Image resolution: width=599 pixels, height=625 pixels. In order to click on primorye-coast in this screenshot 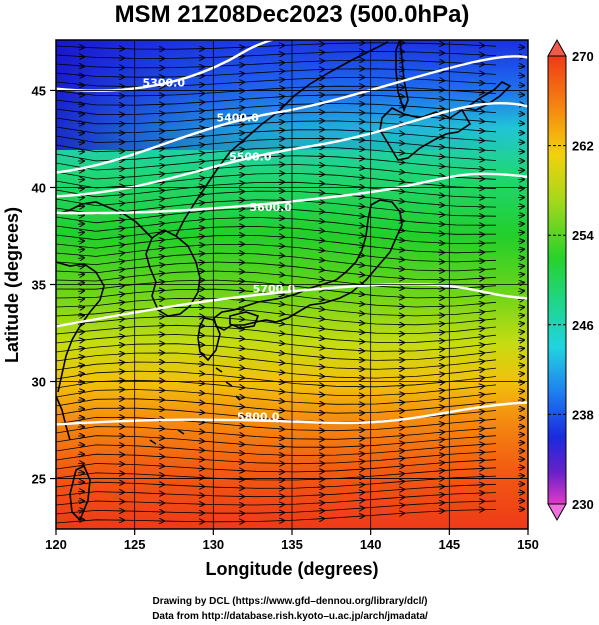, I will do `click(282, 139)`.